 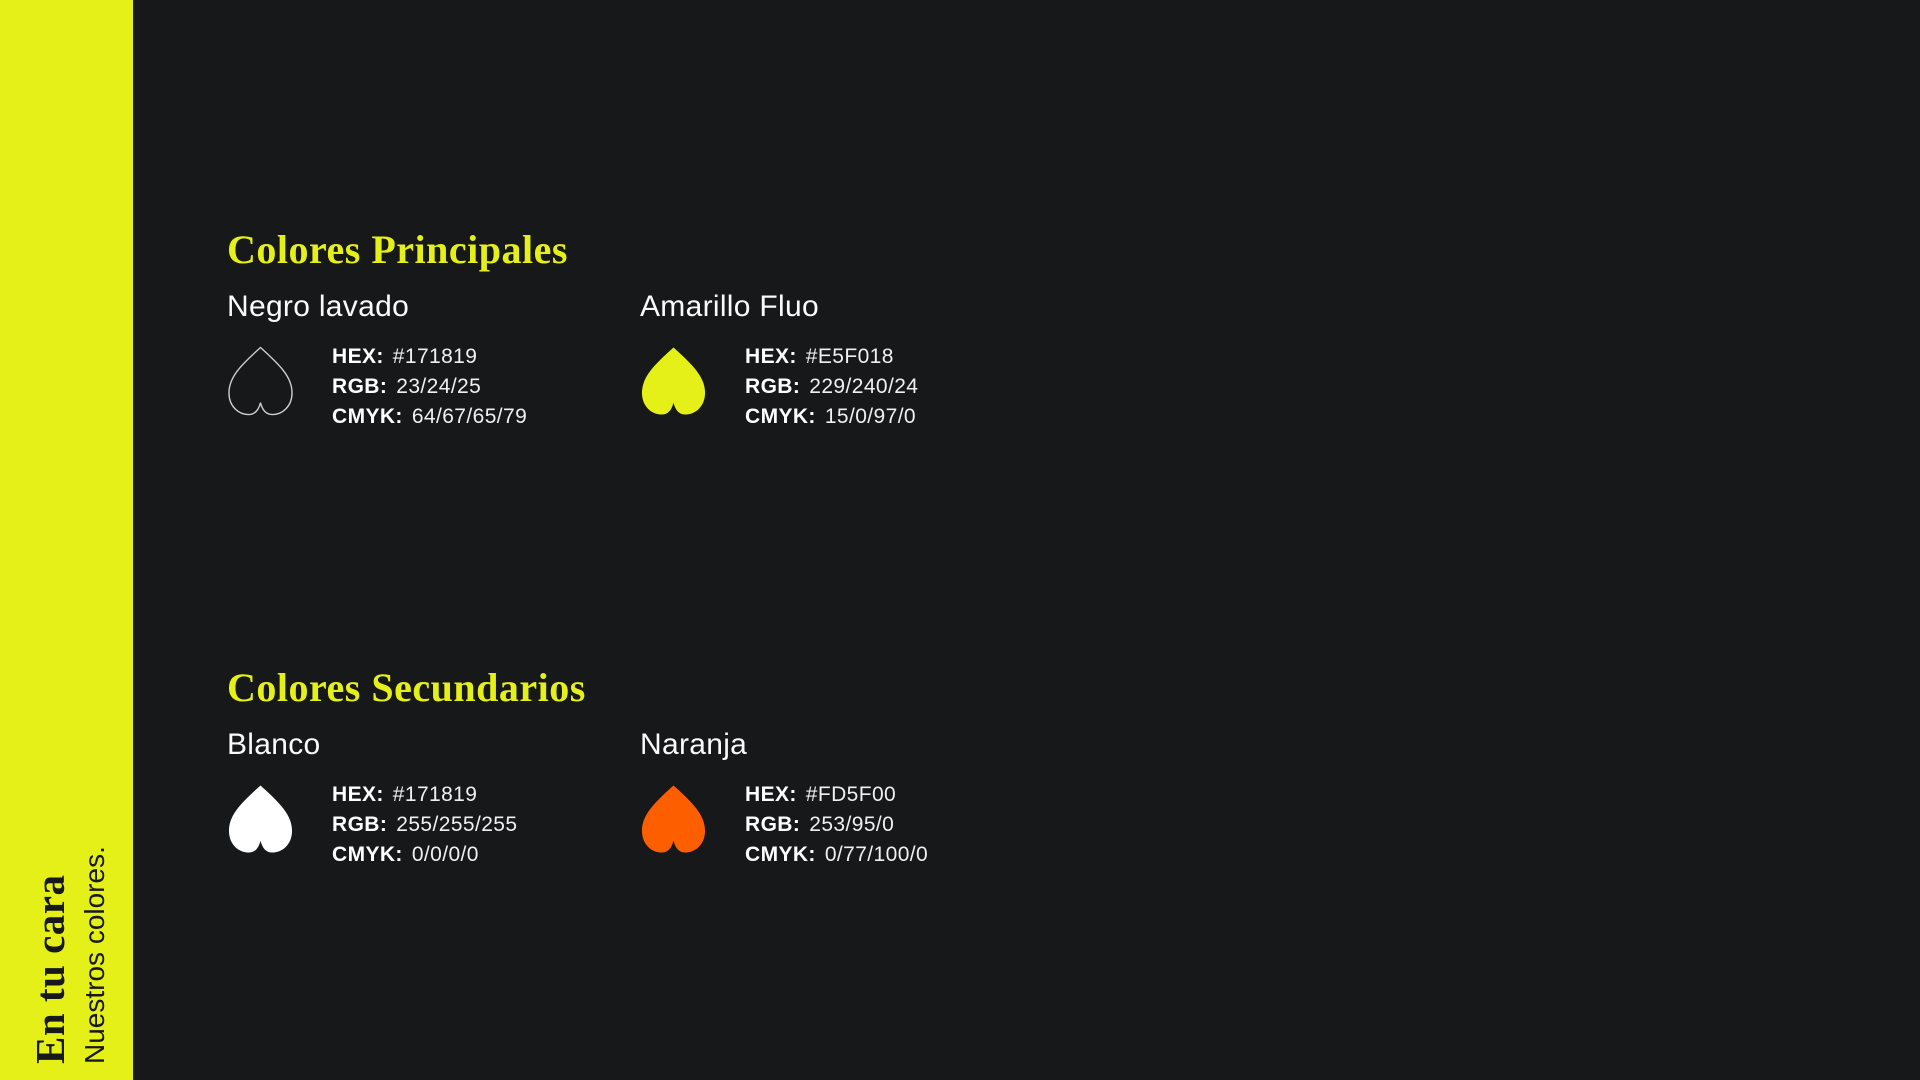 I want to click on sidebar-title: En tu cara, so click(x=50, y=969).